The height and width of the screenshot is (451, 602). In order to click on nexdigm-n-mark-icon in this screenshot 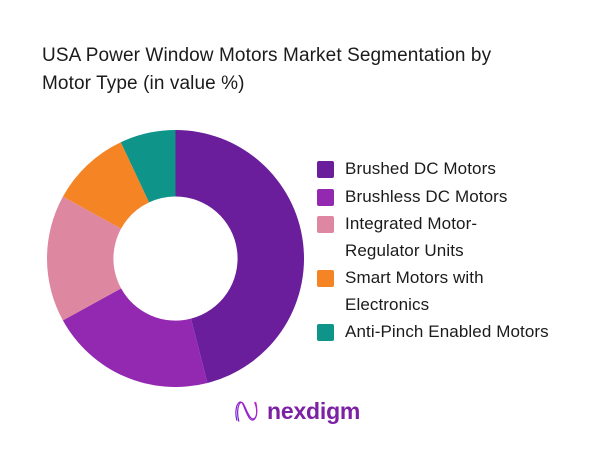, I will do `click(246, 411)`.